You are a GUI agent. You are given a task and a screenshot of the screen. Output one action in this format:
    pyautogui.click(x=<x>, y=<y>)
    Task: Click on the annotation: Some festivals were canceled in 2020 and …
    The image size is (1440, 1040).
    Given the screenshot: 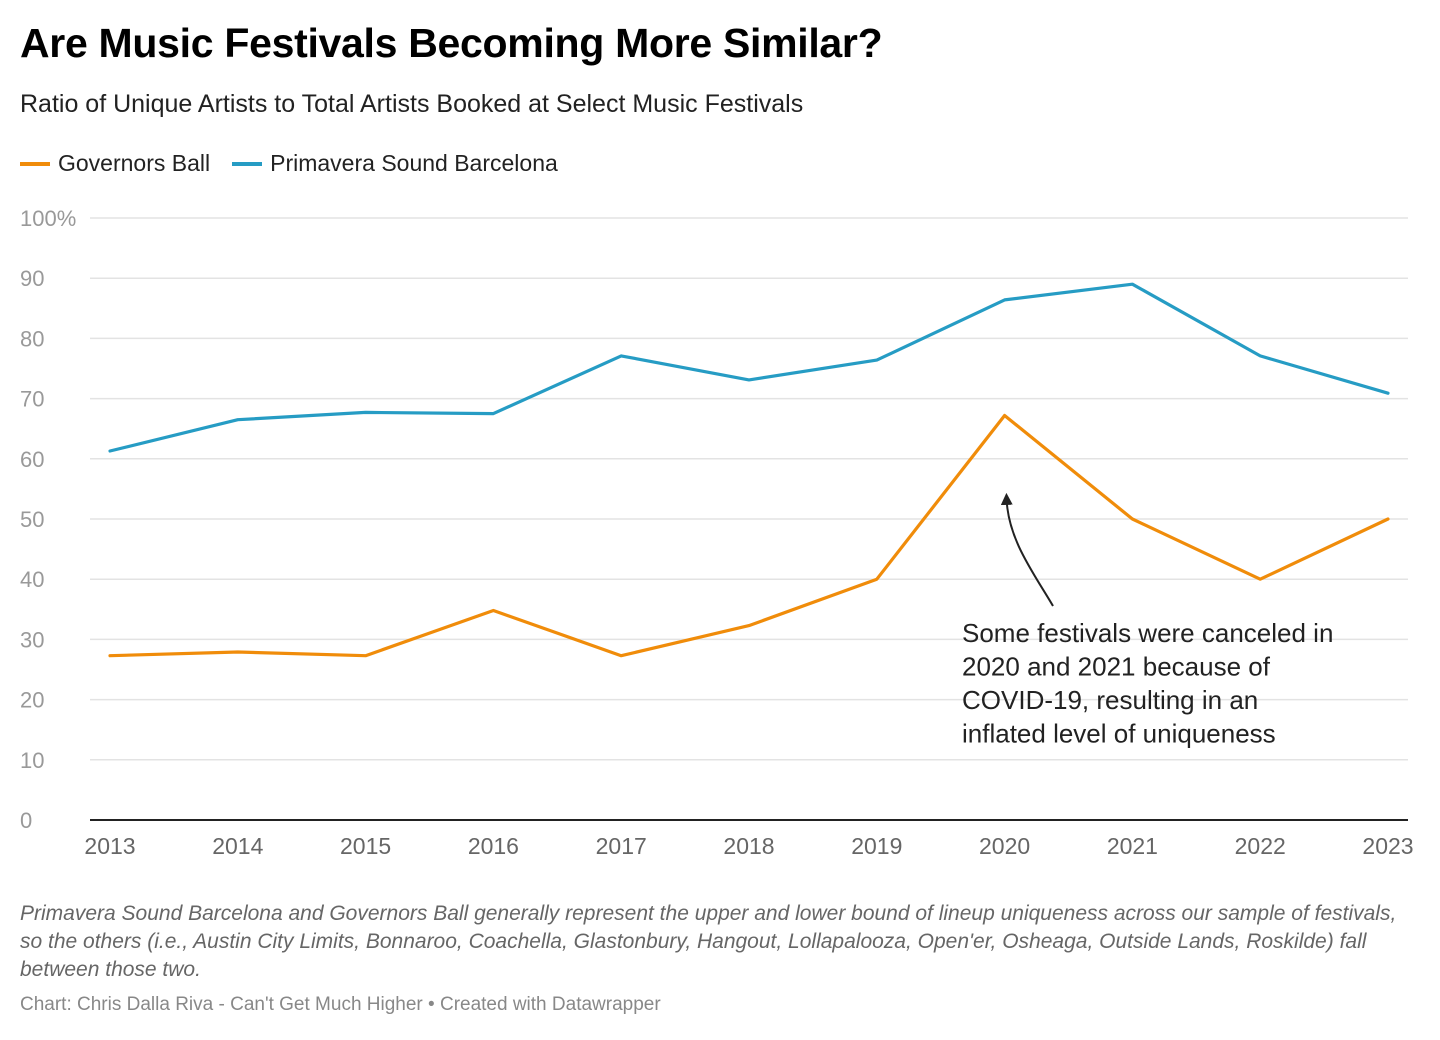 What is the action you would take?
    pyautogui.click(x=1147, y=620)
    